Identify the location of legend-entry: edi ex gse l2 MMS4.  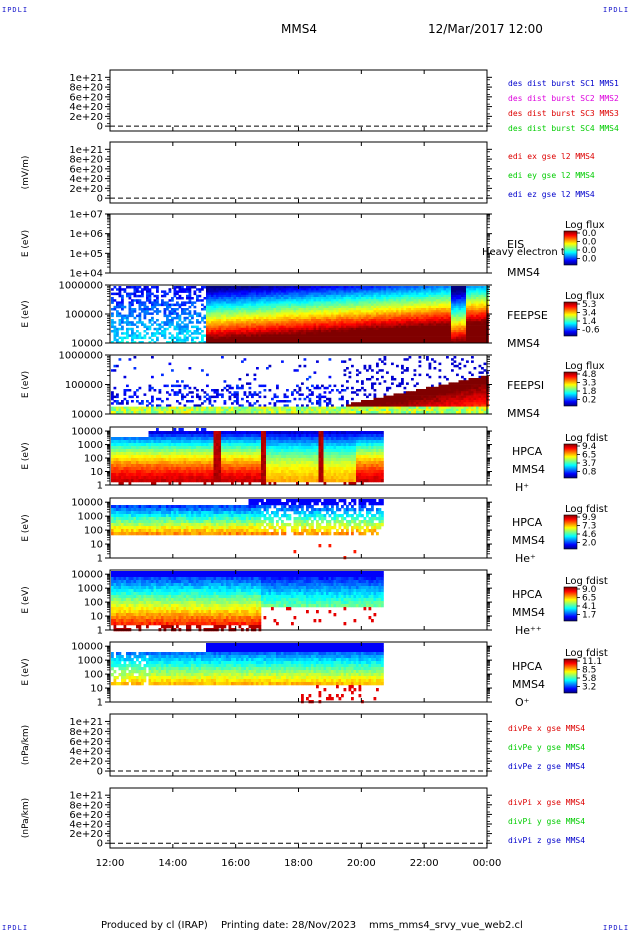
(551, 156).